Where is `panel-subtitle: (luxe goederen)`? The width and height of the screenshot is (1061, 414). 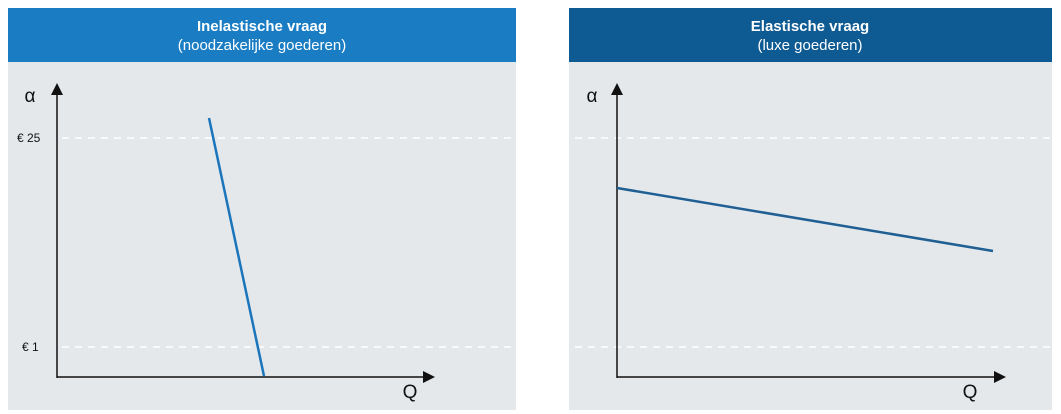
panel-subtitle: (luxe goederen) is located at coordinates (809, 45).